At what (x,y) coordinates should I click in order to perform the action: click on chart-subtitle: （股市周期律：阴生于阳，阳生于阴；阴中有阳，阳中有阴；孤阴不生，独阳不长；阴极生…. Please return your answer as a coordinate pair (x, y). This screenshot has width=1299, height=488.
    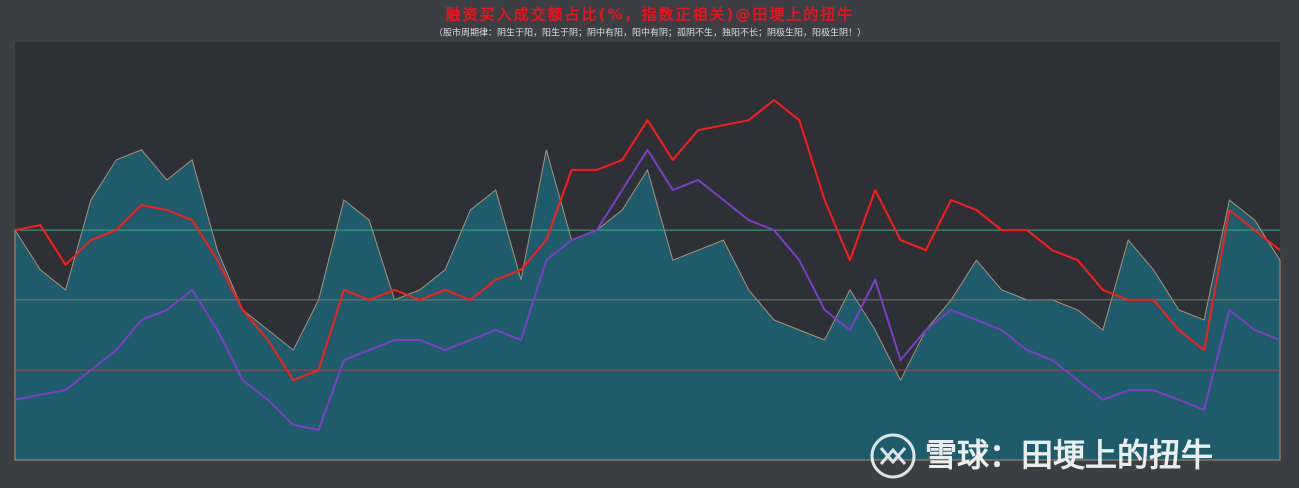
    Looking at the image, I should click on (650, 33).